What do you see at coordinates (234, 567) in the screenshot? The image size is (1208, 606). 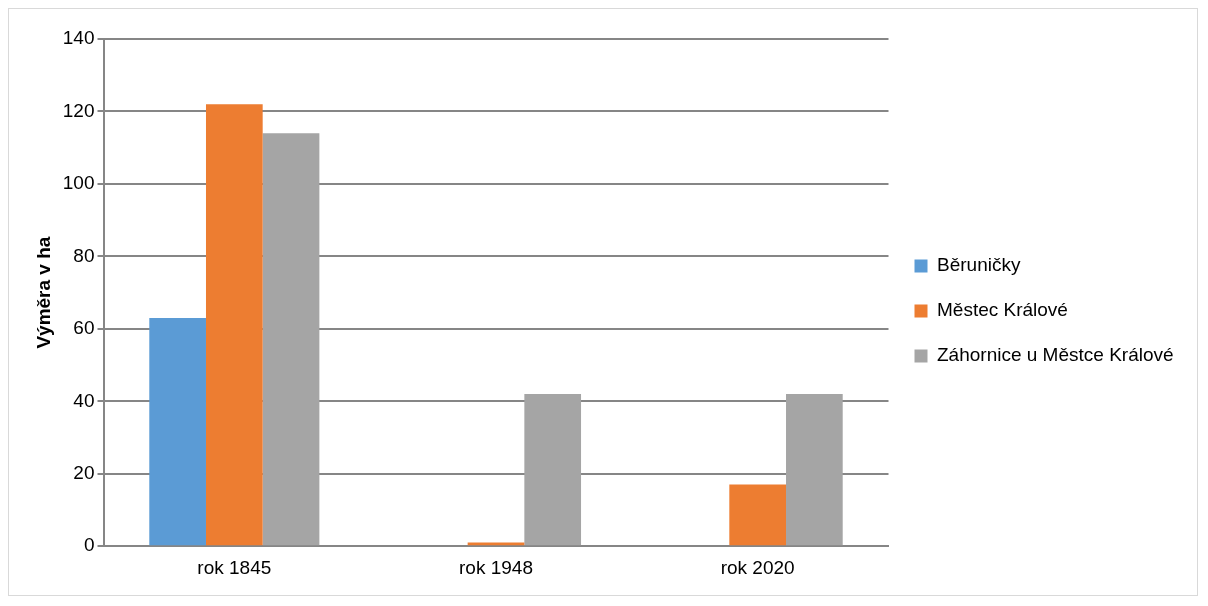 I see `x-tick-label: rok 1845` at bounding box center [234, 567].